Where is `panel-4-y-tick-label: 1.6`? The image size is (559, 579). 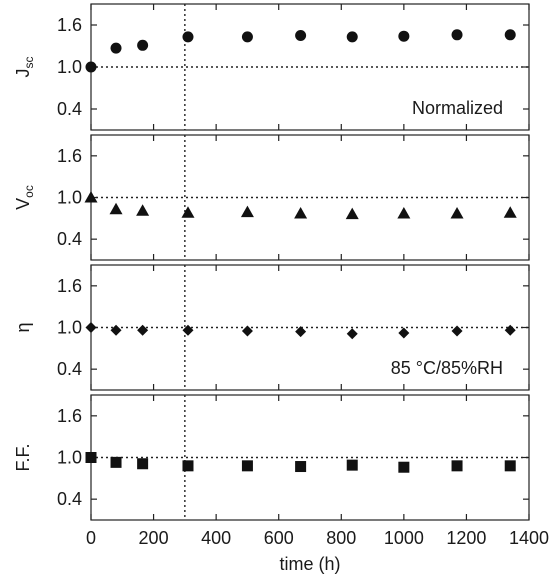 panel-4-y-tick-label: 1.6 is located at coordinates (69, 416).